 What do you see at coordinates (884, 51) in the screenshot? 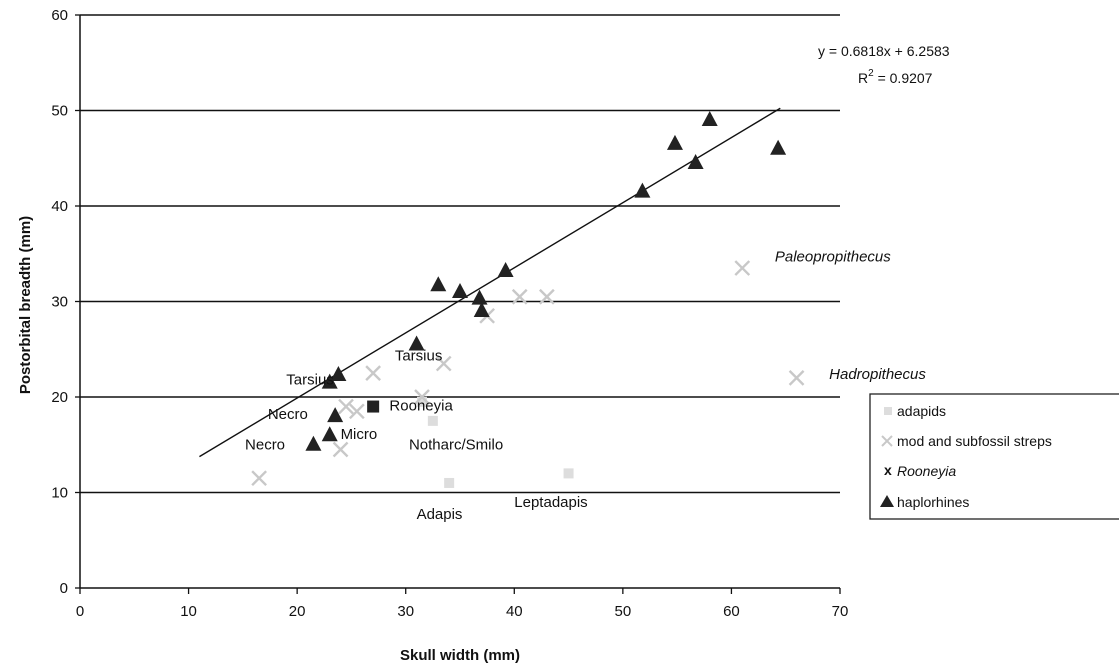
I see `equation-text: y = 0.6818x + 6.2583` at bounding box center [884, 51].